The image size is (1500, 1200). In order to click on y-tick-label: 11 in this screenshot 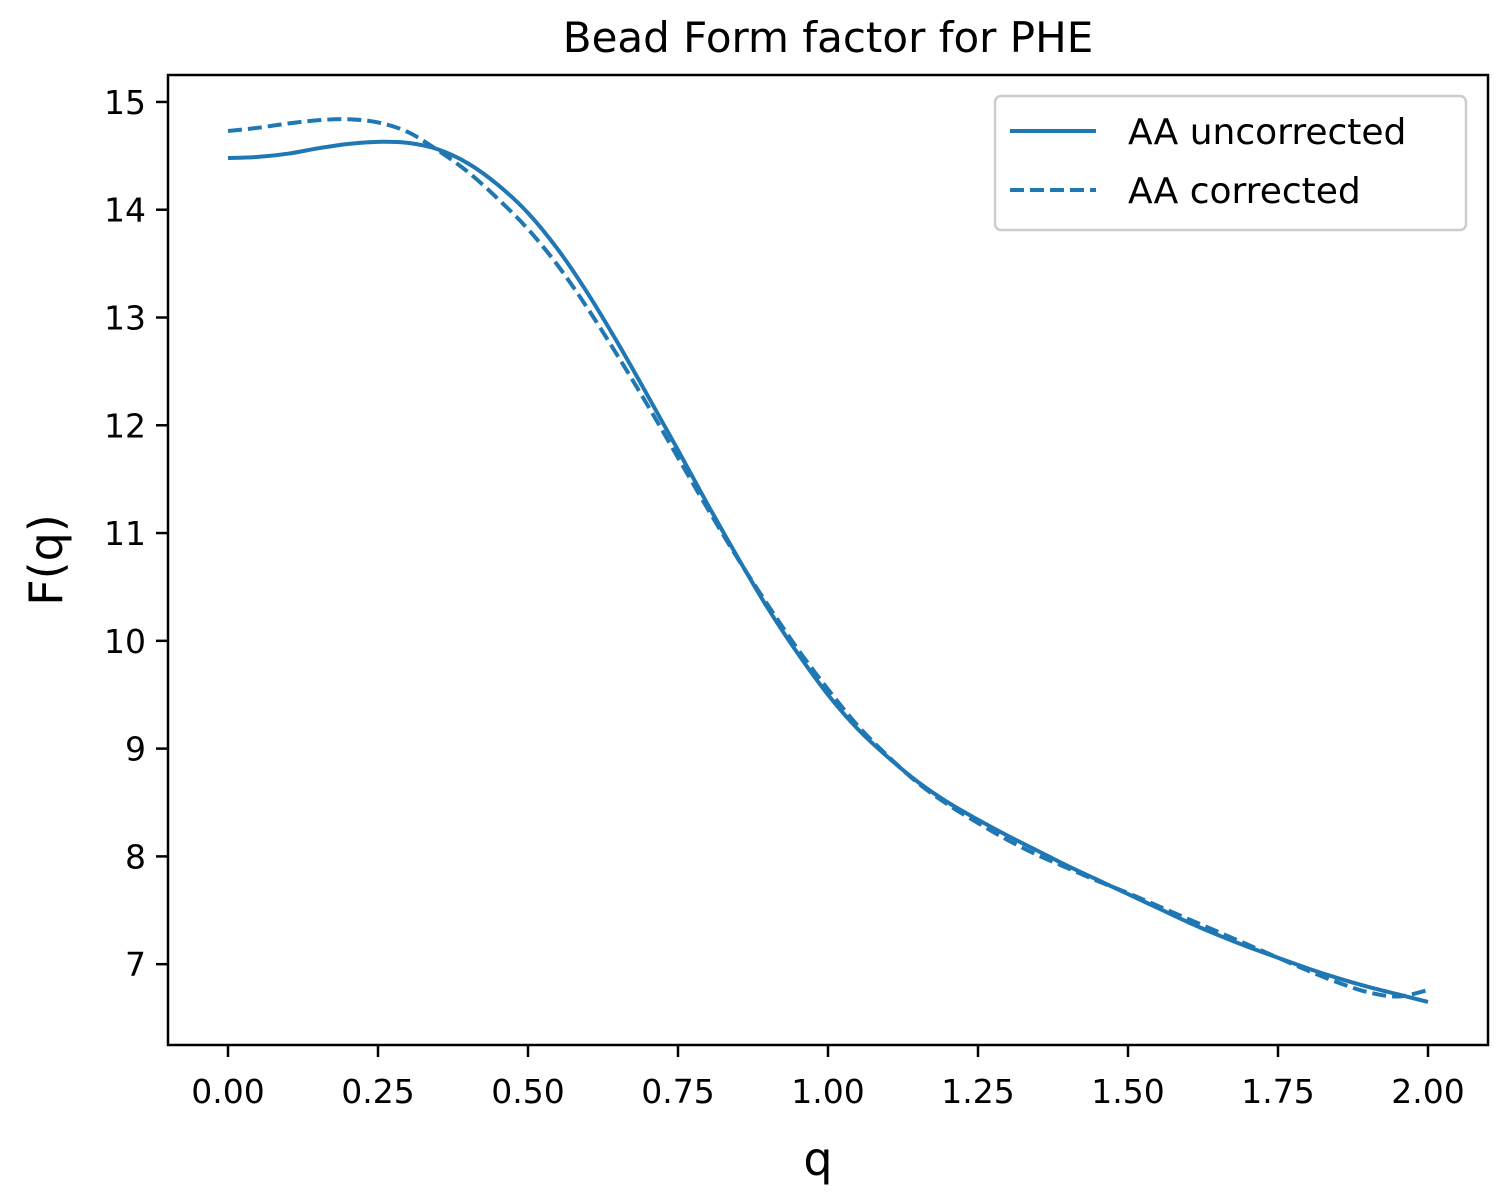, I will do `click(125, 533)`.